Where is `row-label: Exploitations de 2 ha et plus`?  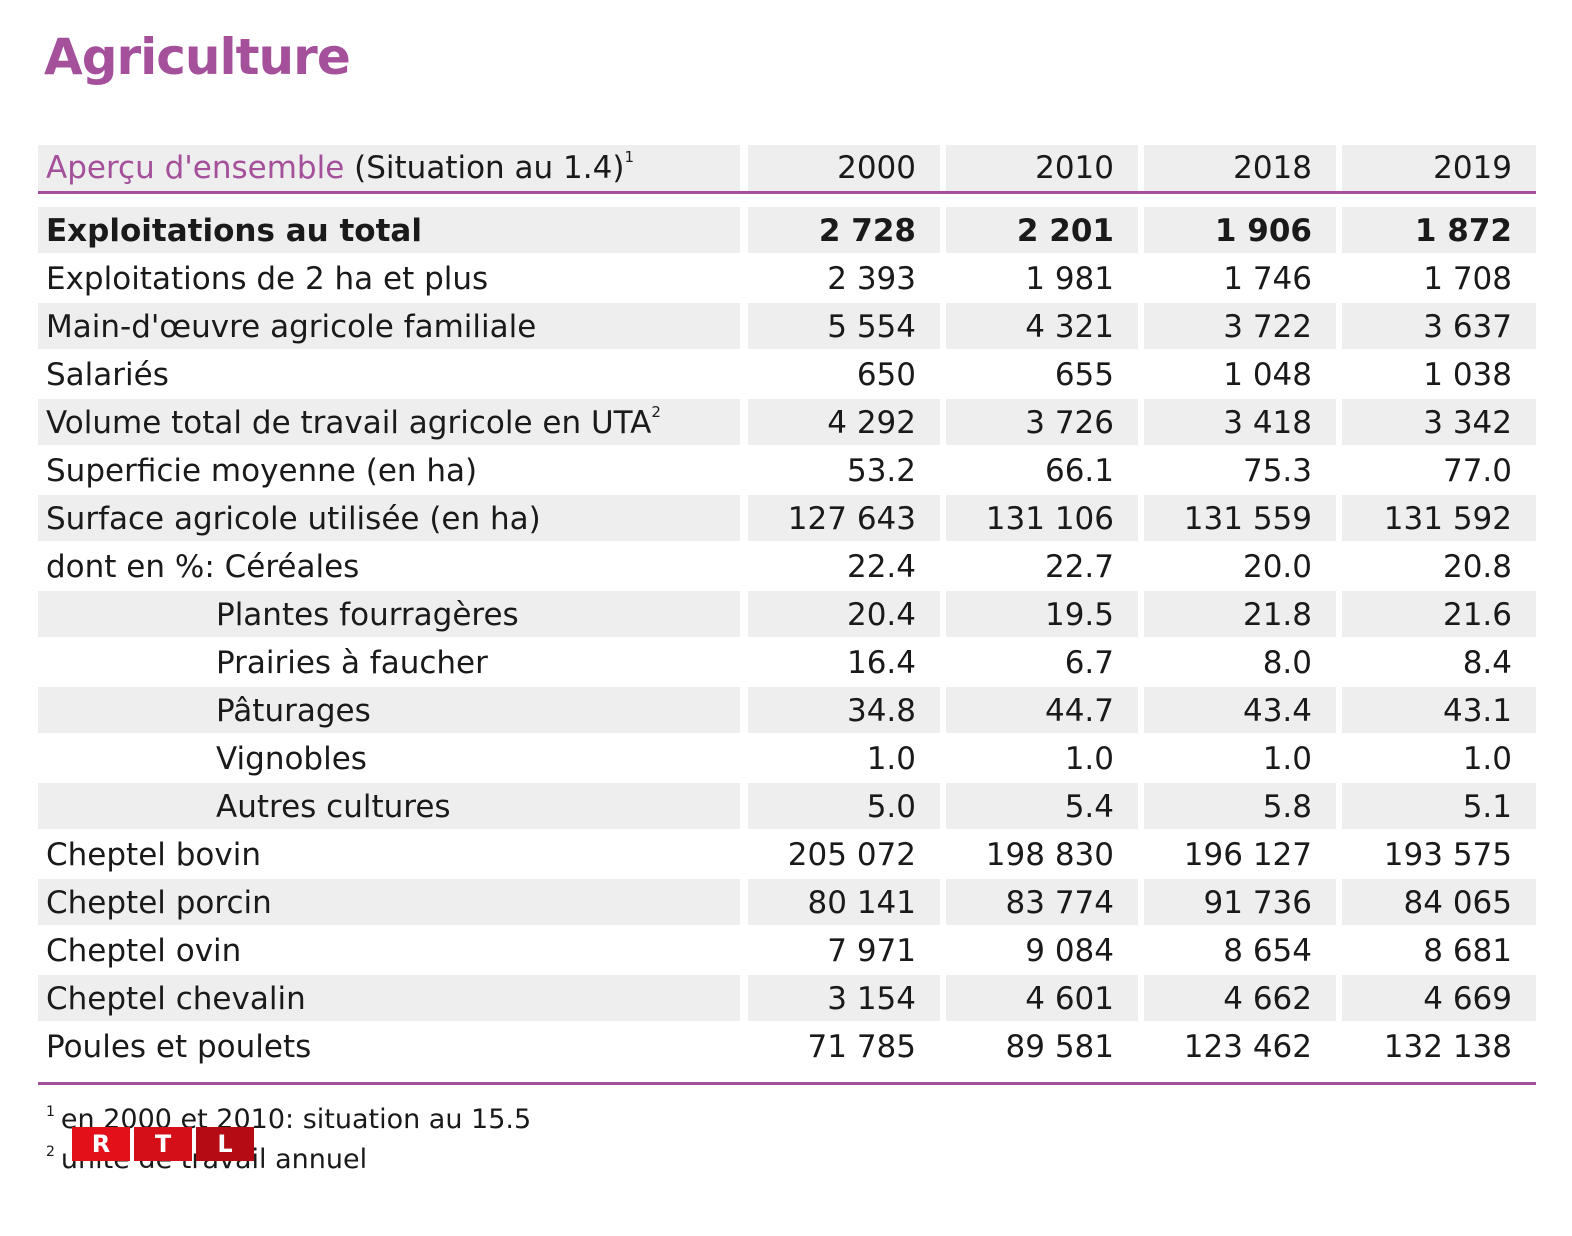 row-label: Exploitations de 2 ha et plus is located at coordinates (267, 279).